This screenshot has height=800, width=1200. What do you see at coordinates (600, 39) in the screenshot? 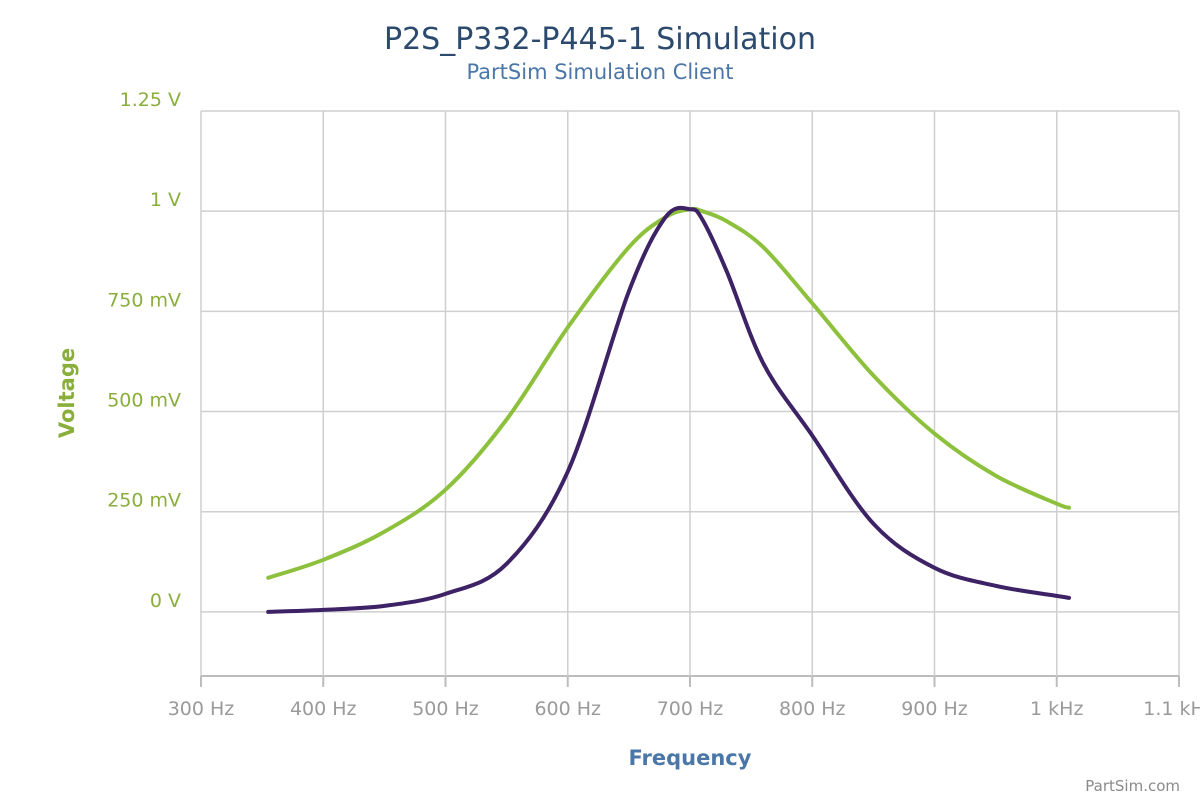
I see `chart-title: P2S_P332-P445-1 Simulation` at bounding box center [600, 39].